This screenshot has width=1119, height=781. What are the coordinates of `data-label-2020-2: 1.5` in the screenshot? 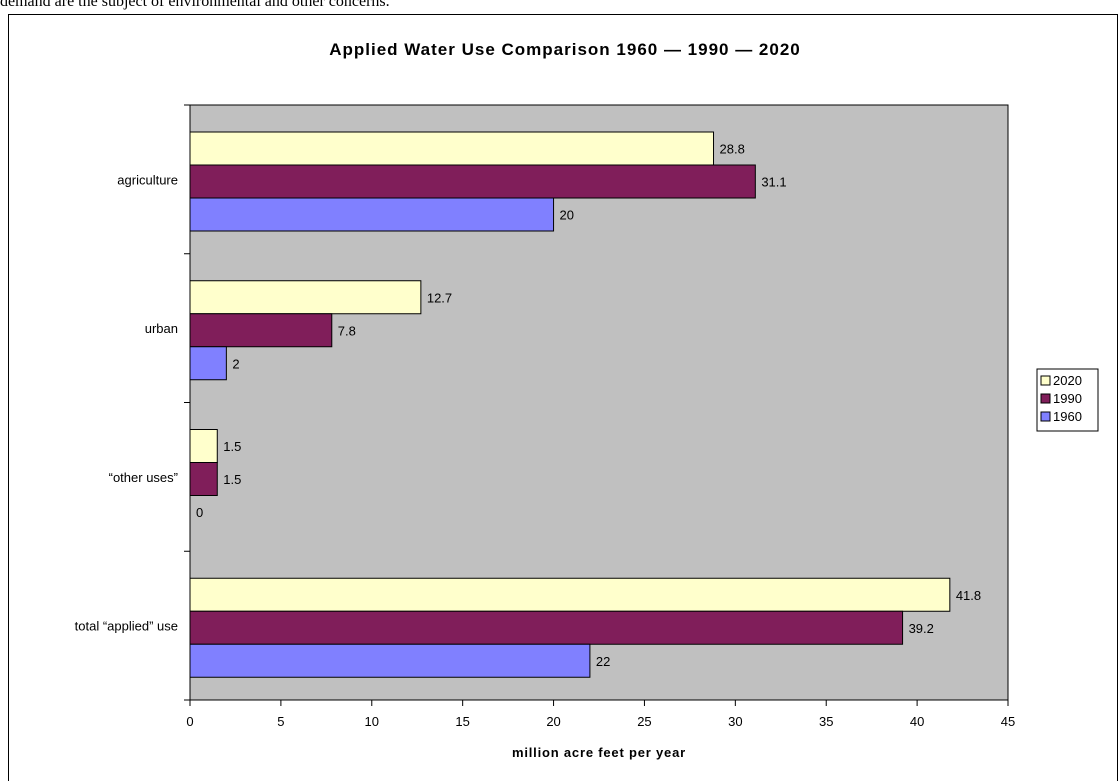 It's located at (232, 446).